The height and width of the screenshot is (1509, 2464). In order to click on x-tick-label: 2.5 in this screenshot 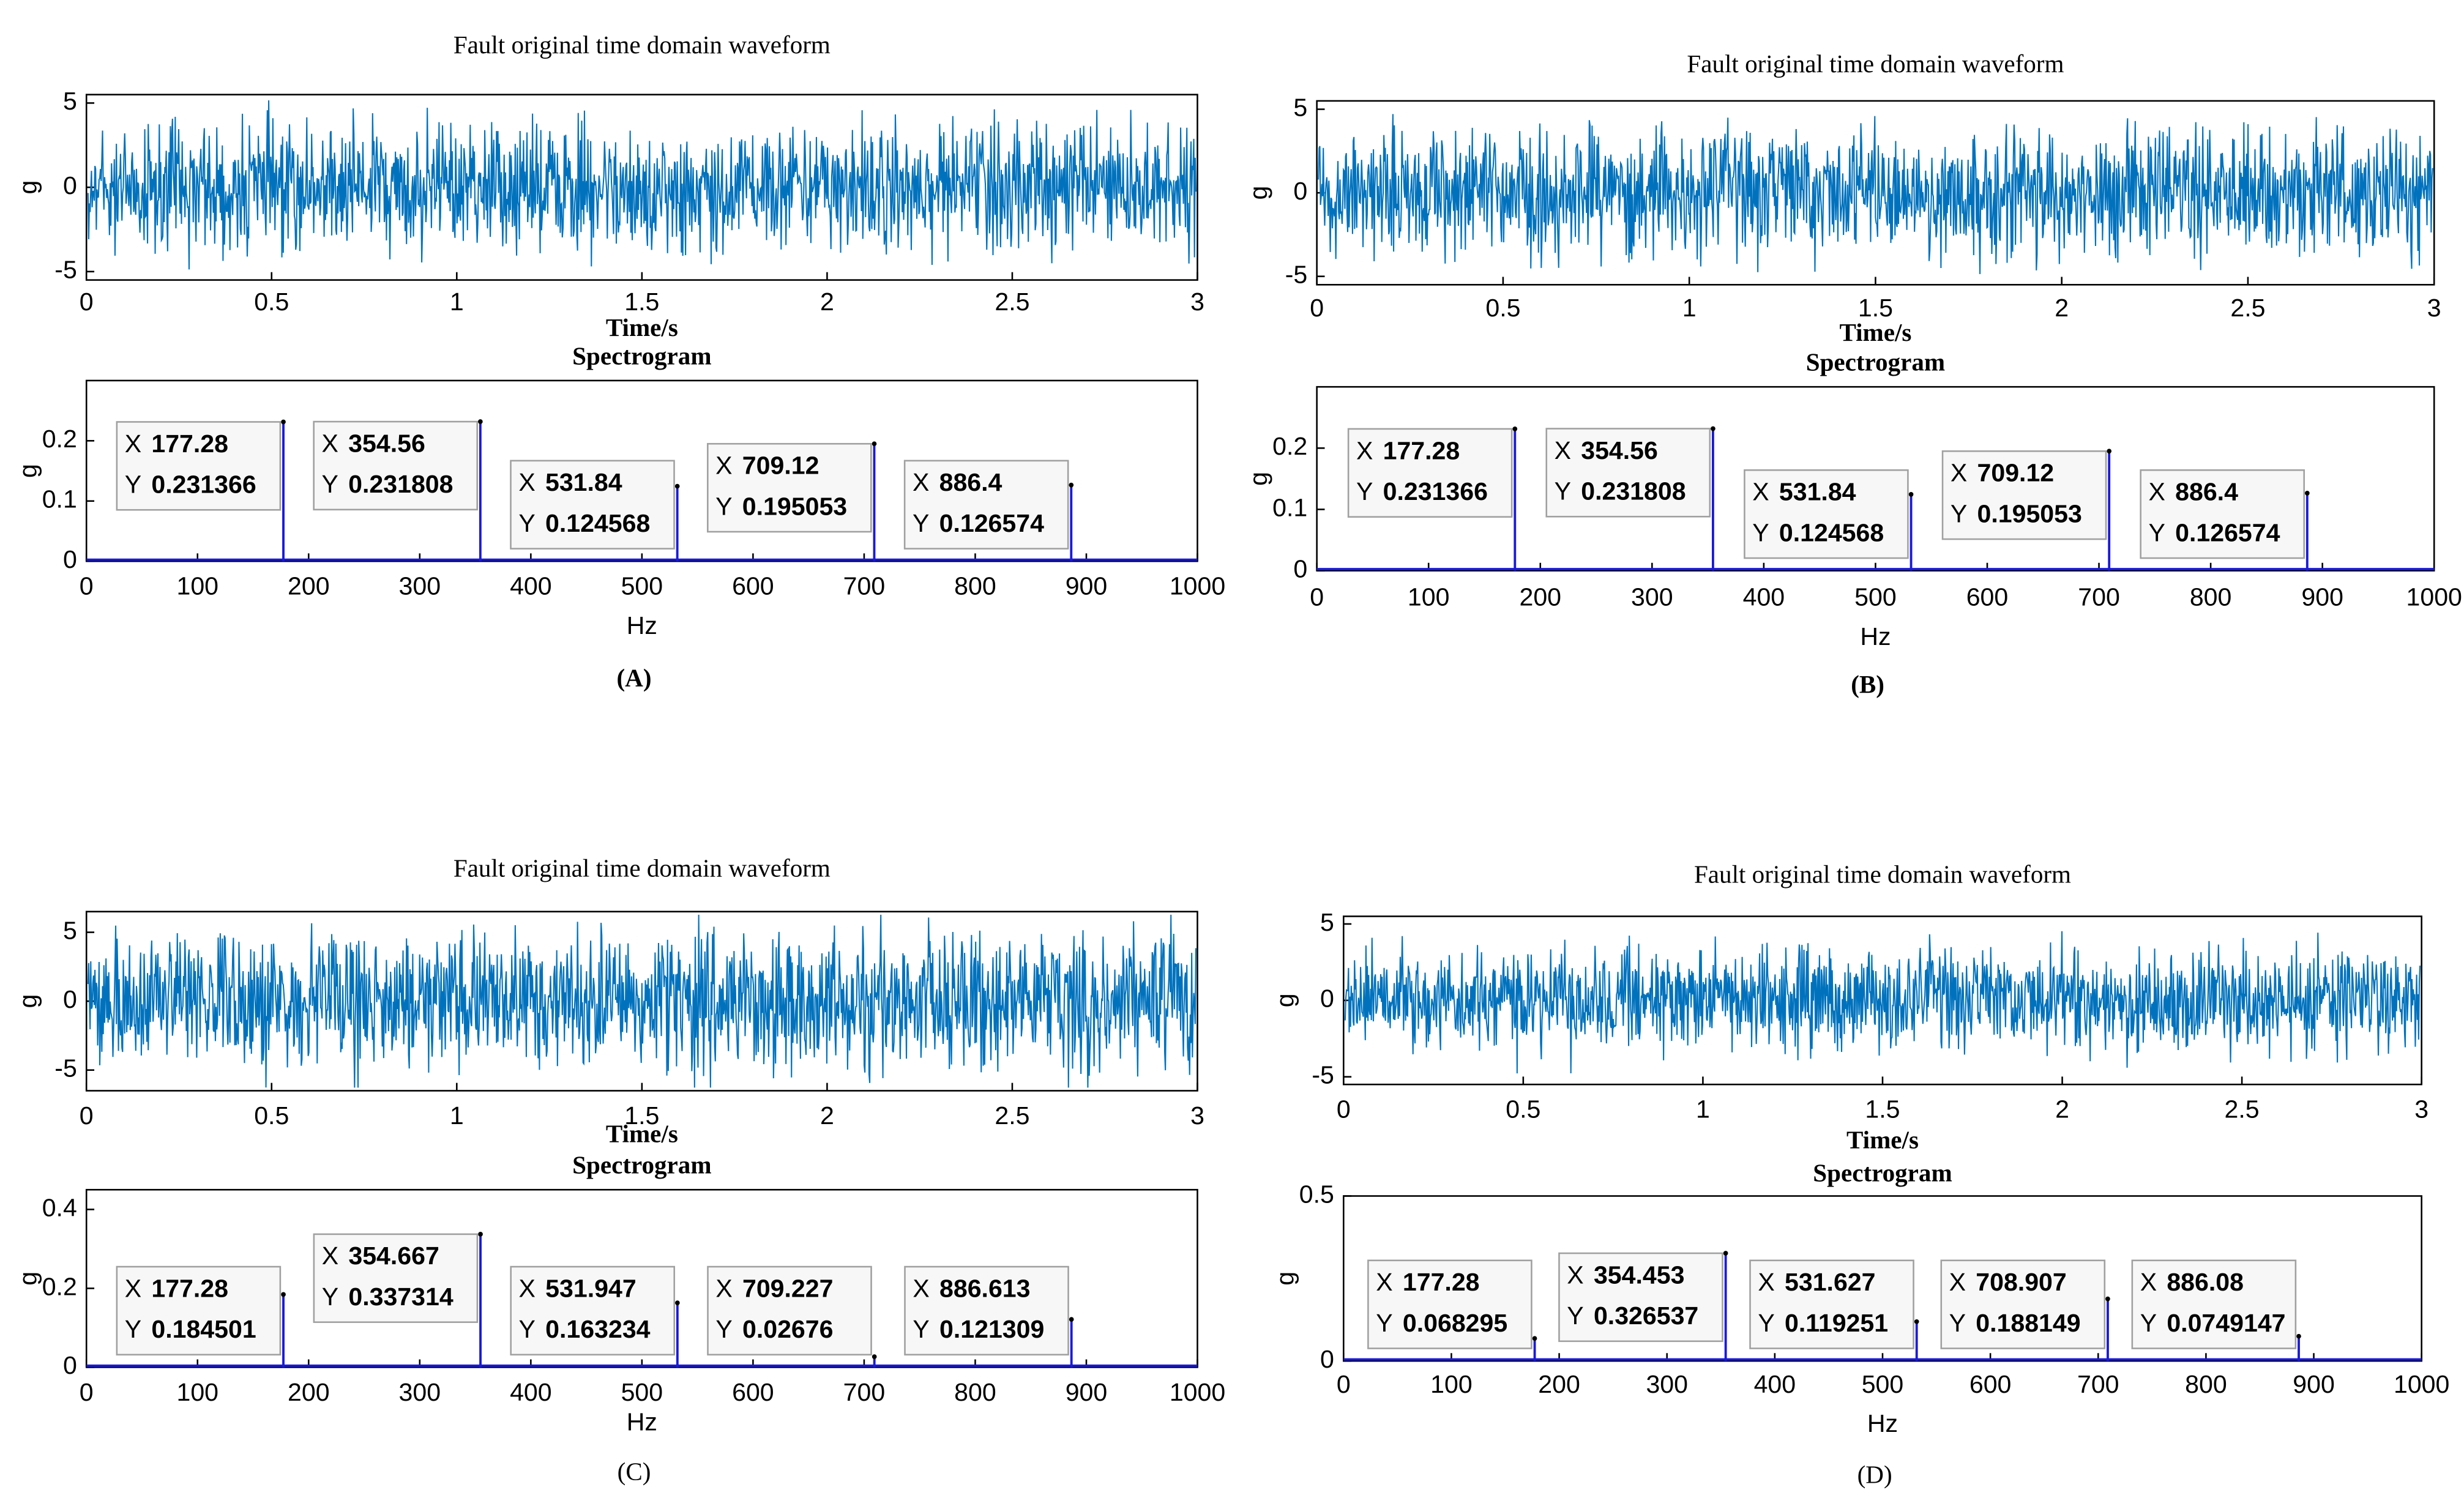, I will do `click(1012, 1115)`.